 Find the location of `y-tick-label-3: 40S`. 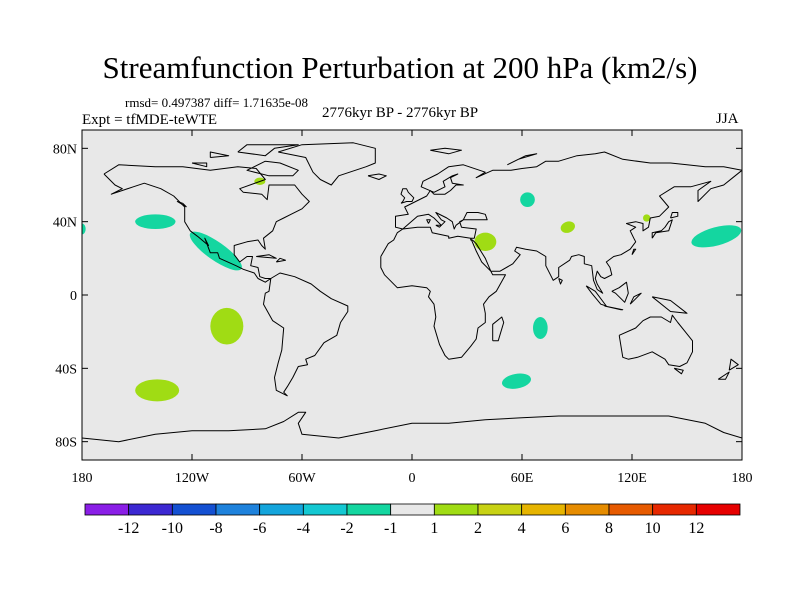

y-tick-label-3: 40S is located at coordinates (66, 369).